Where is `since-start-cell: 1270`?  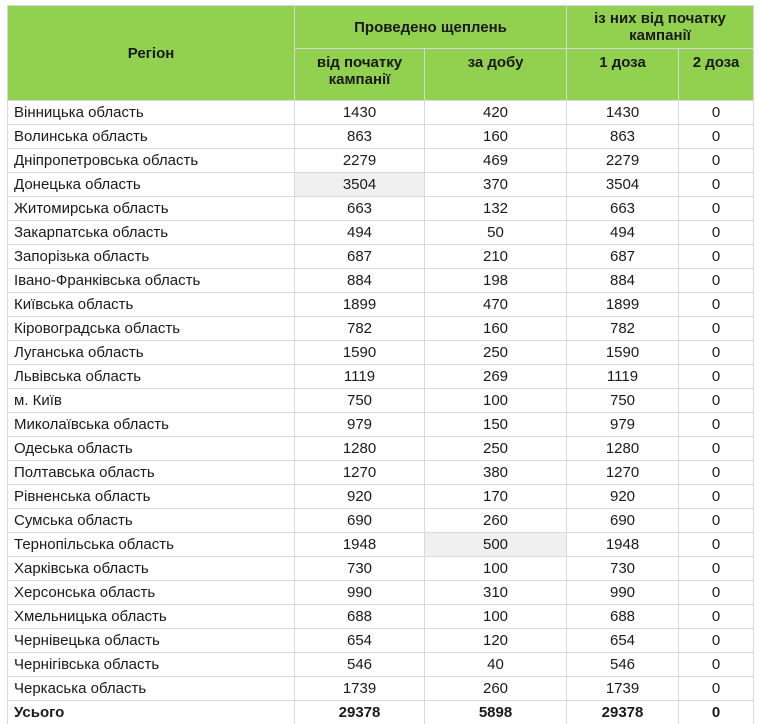
since-start-cell: 1270 is located at coordinates (359, 472).